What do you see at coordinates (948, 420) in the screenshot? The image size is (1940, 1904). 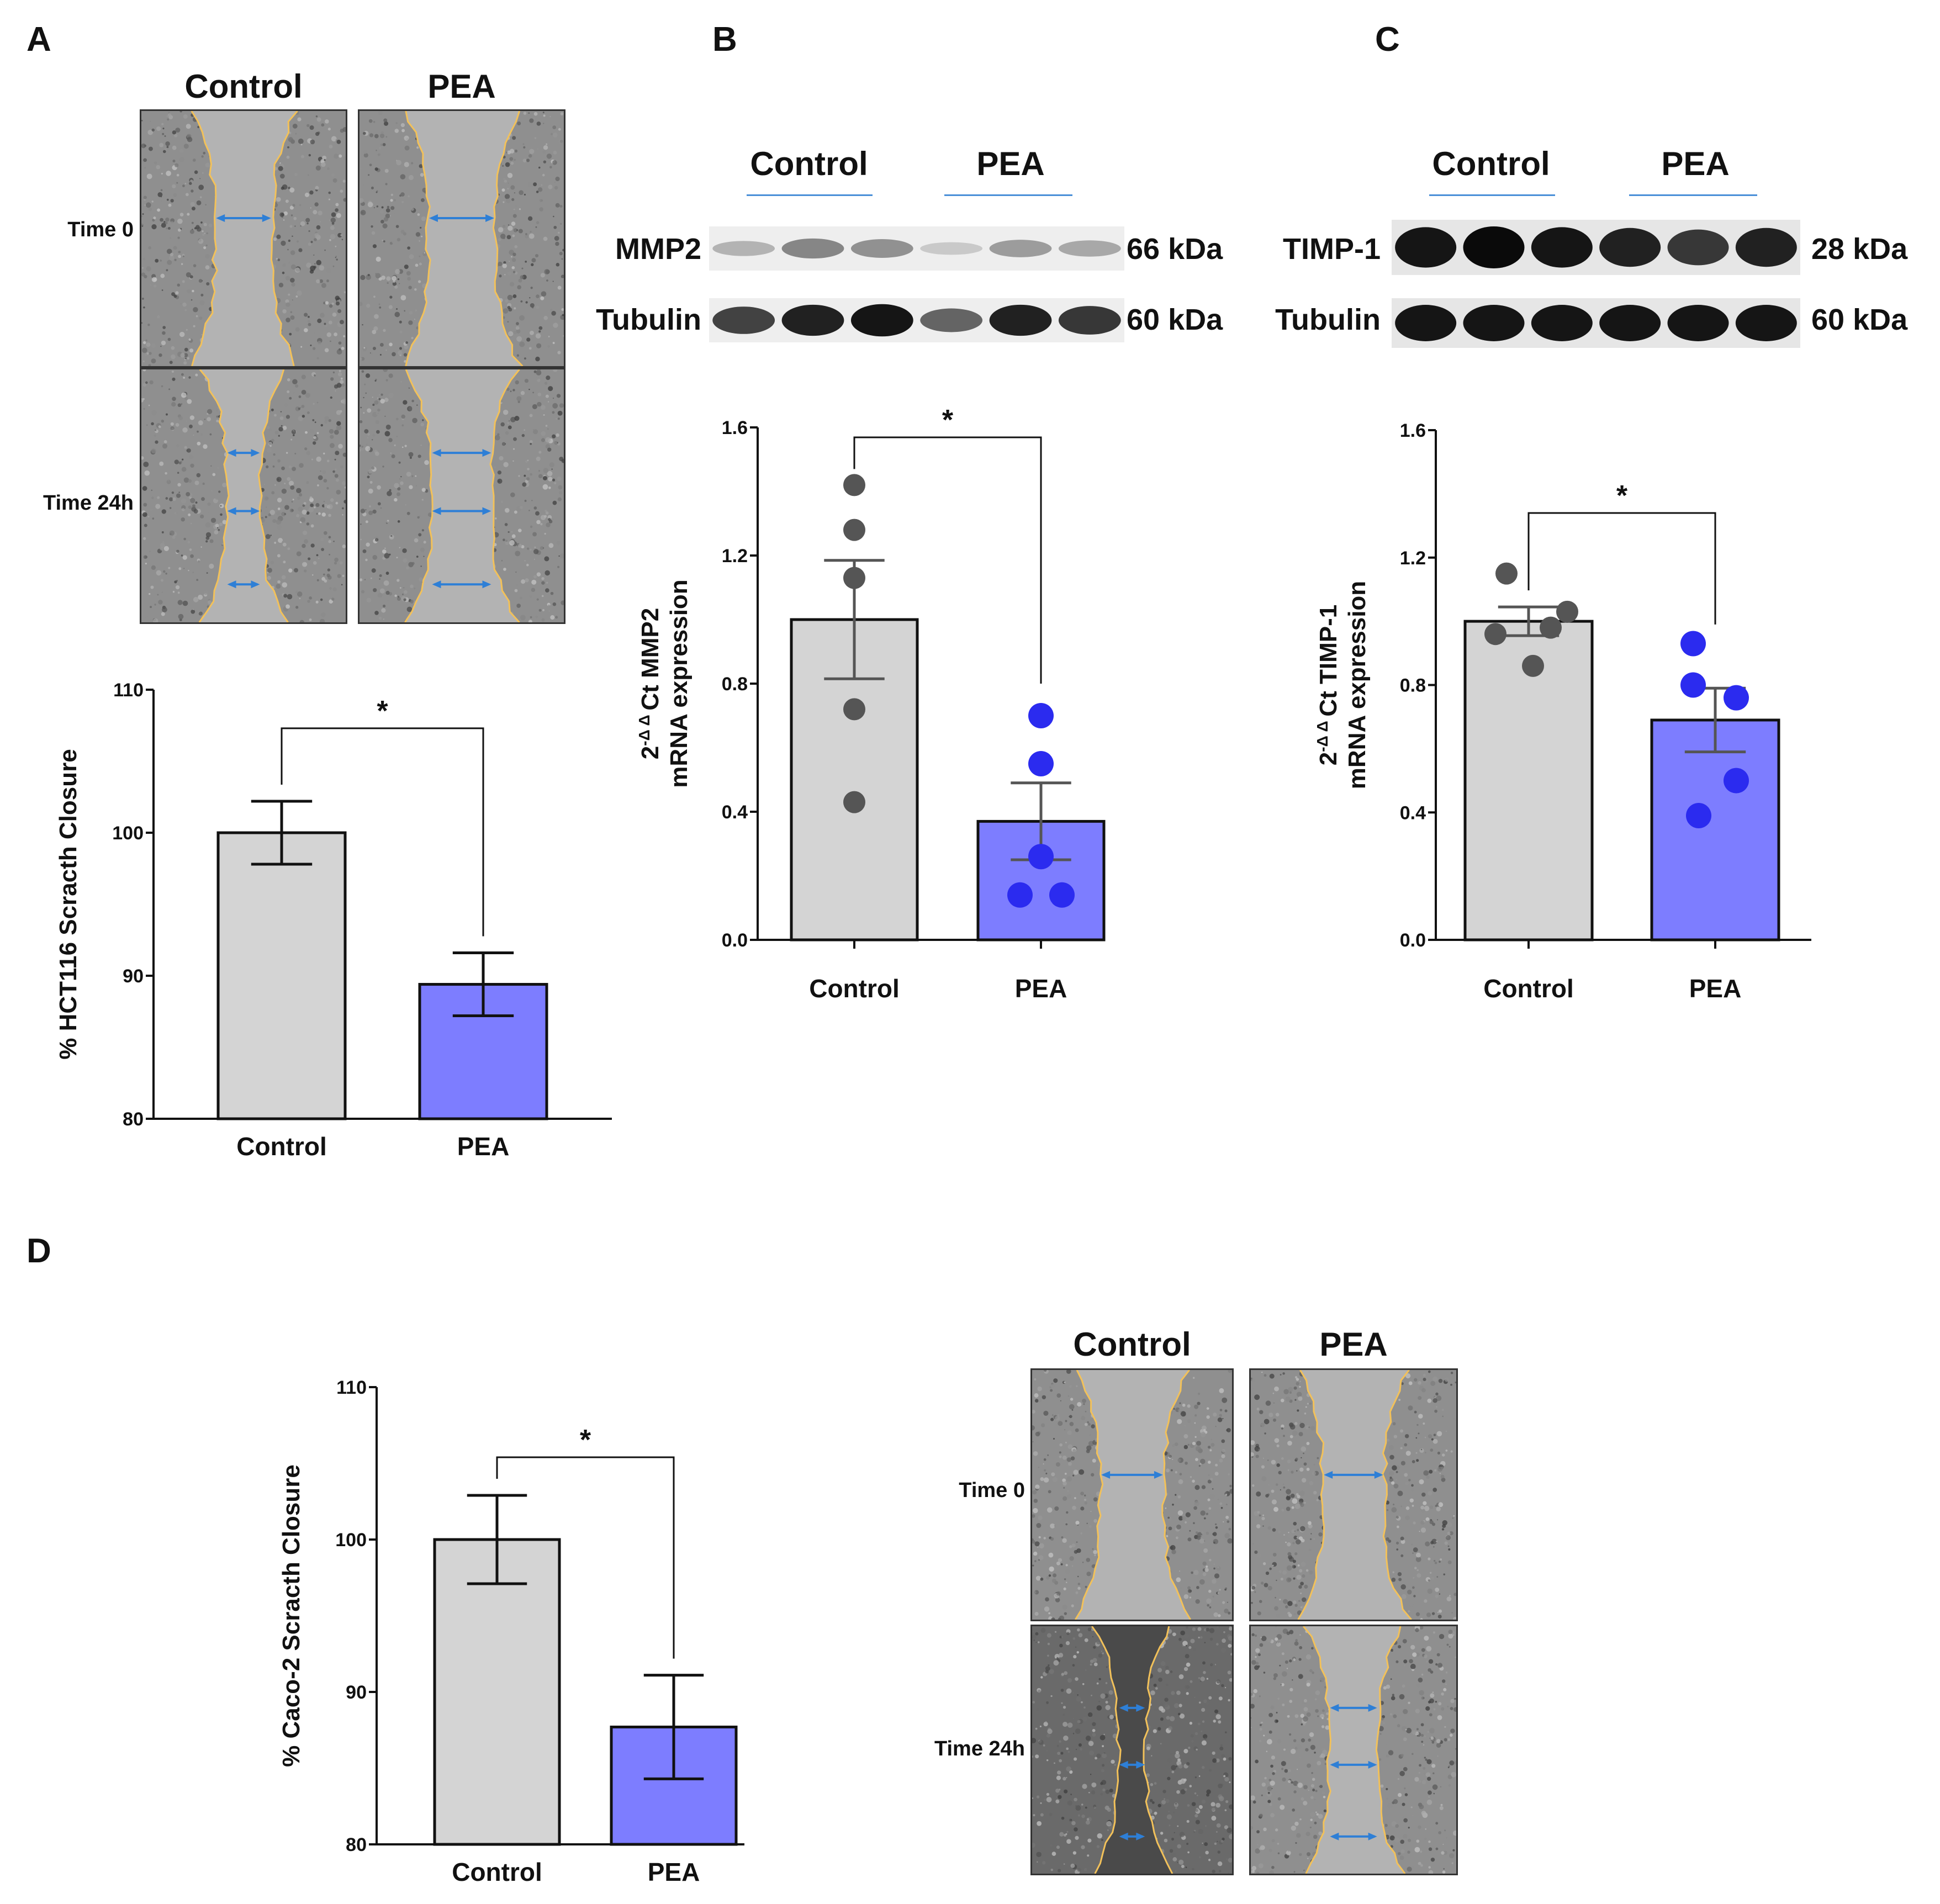 I see `chart-b-sig-star: *` at bounding box center [948, 420].